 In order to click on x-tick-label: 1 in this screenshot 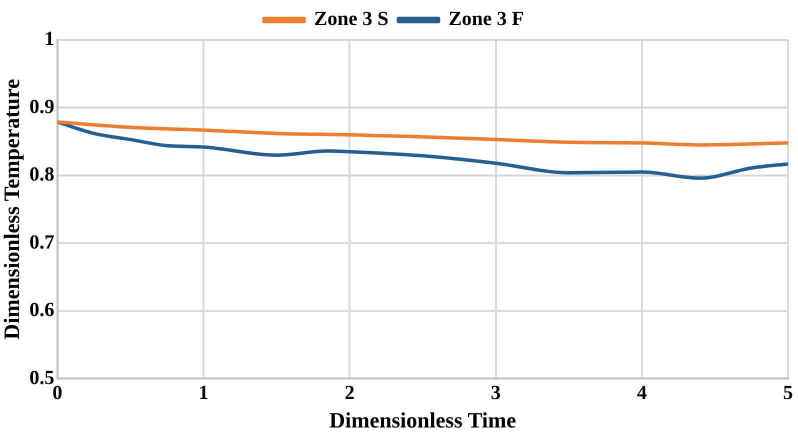, I will do `click(203, 393)`.